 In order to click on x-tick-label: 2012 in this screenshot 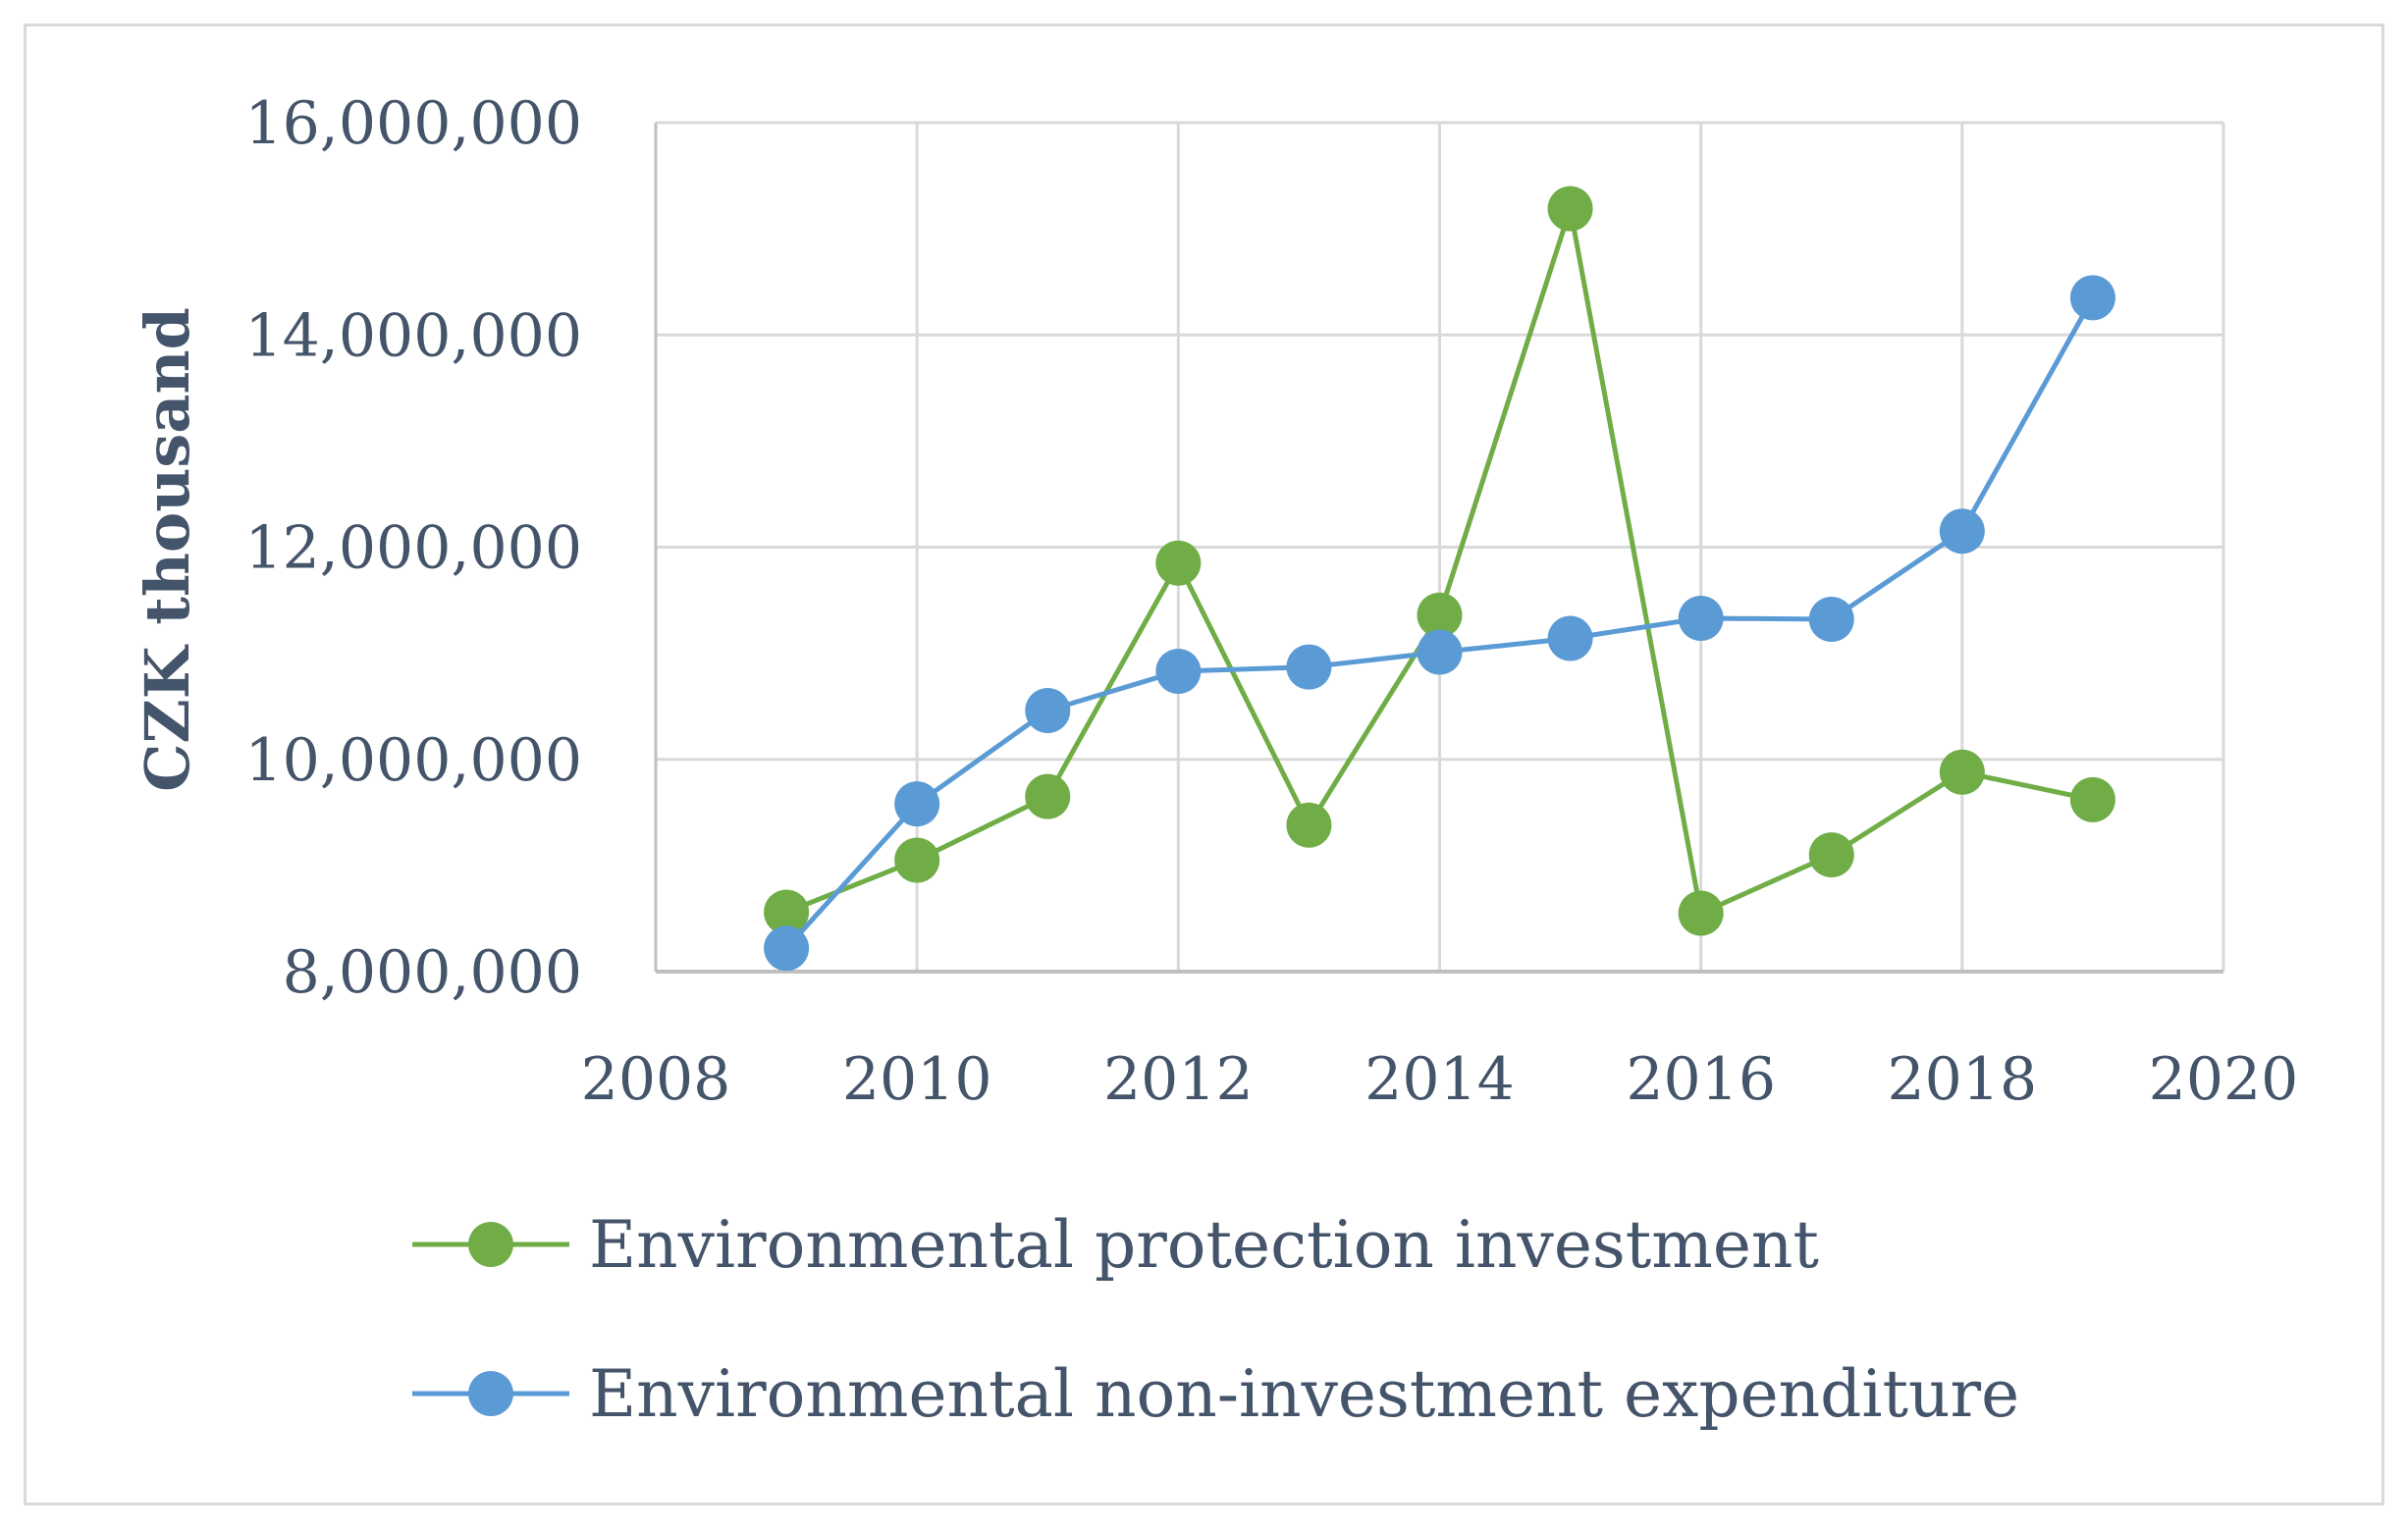, I will do `click(1178, 1079)`.